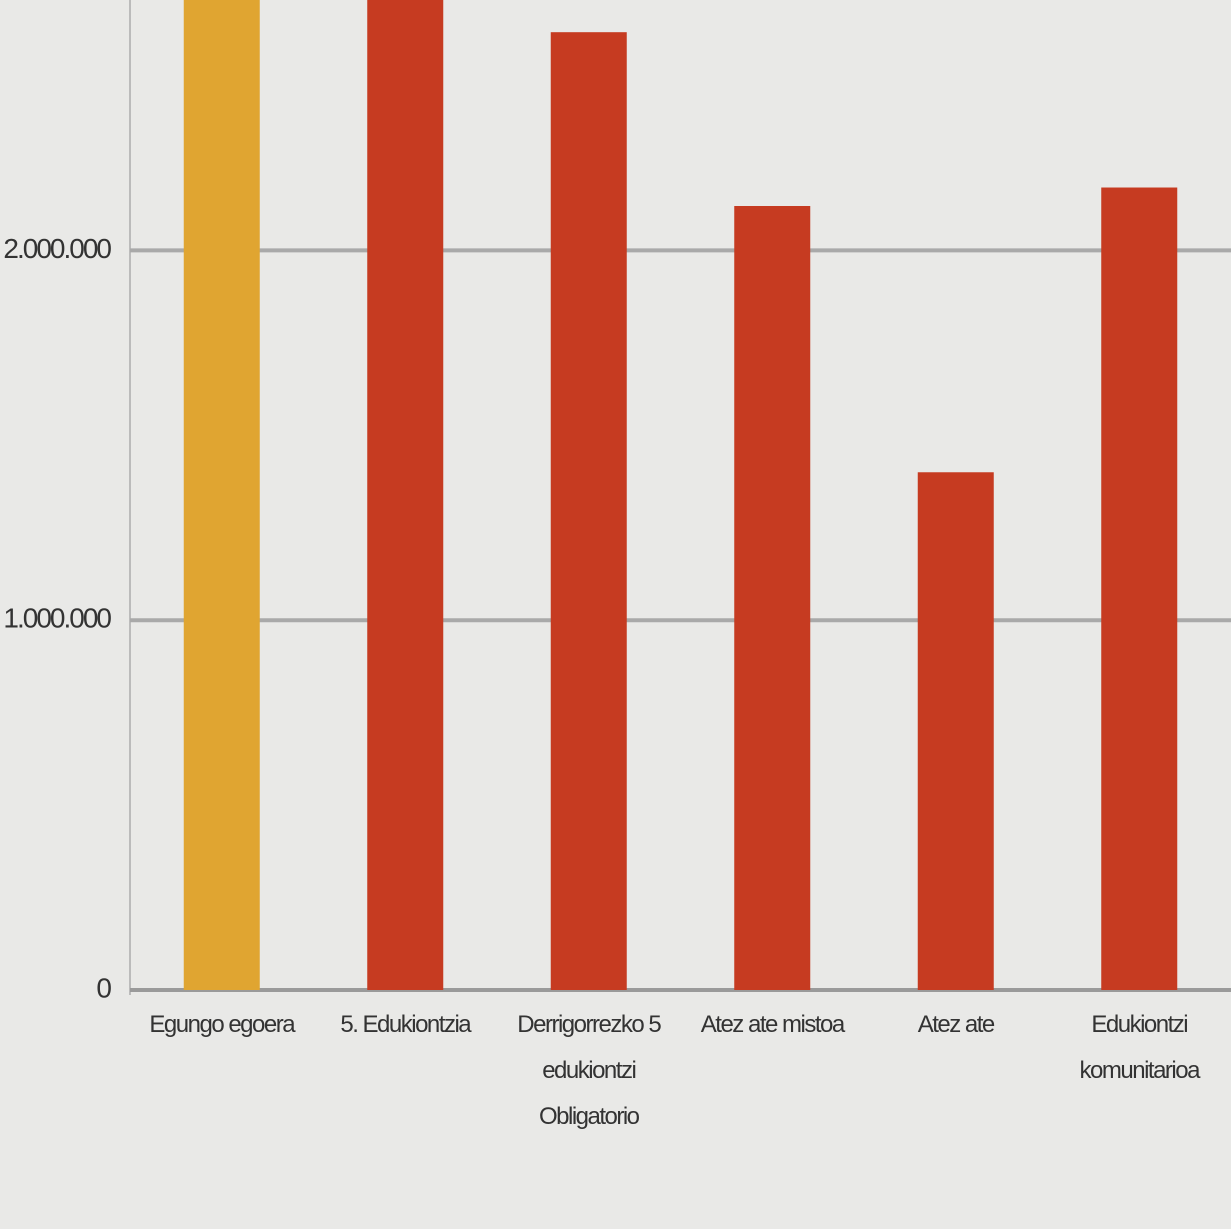 This screenshot has height=1229, width=1231. What do you see at coordinates (103, 987) in the screenshot?
I see `y-tick-label: 0` at bounding box center [103, 987].